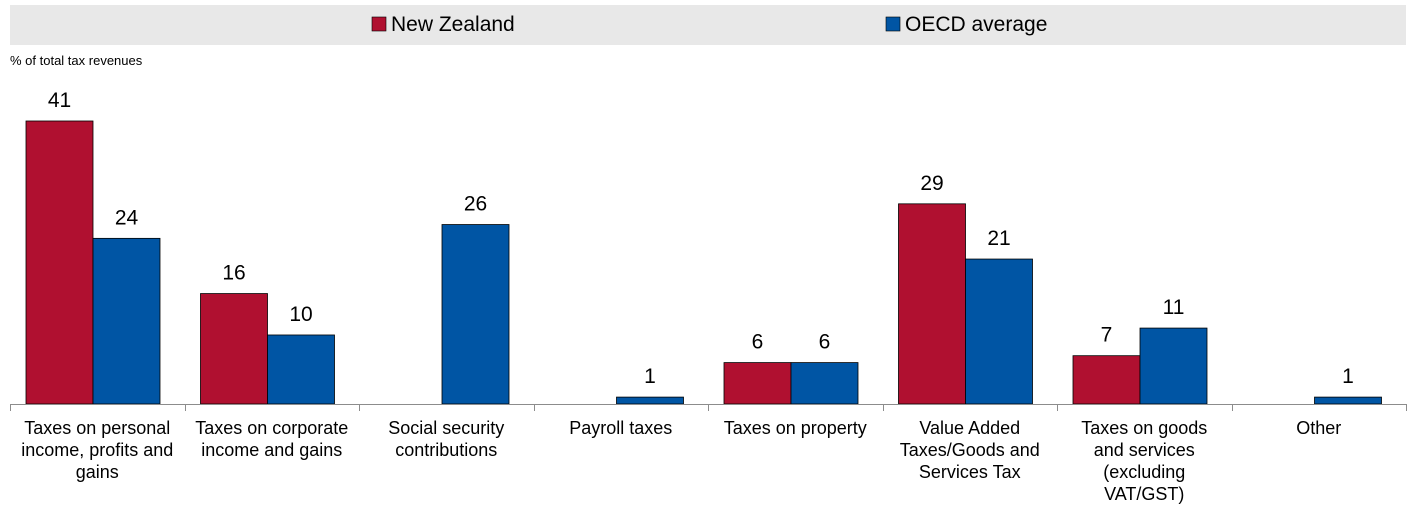  I want to click on value-label-oecd-average-3: 26, so click(475, 204).